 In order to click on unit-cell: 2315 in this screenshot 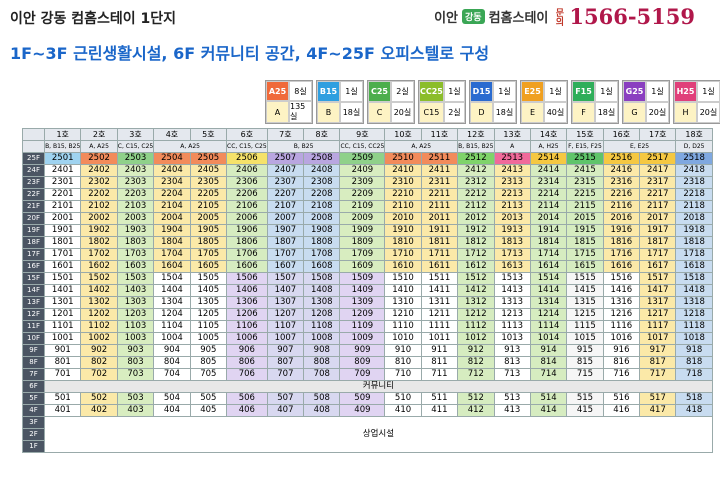, I will do `click(585, 182)`.